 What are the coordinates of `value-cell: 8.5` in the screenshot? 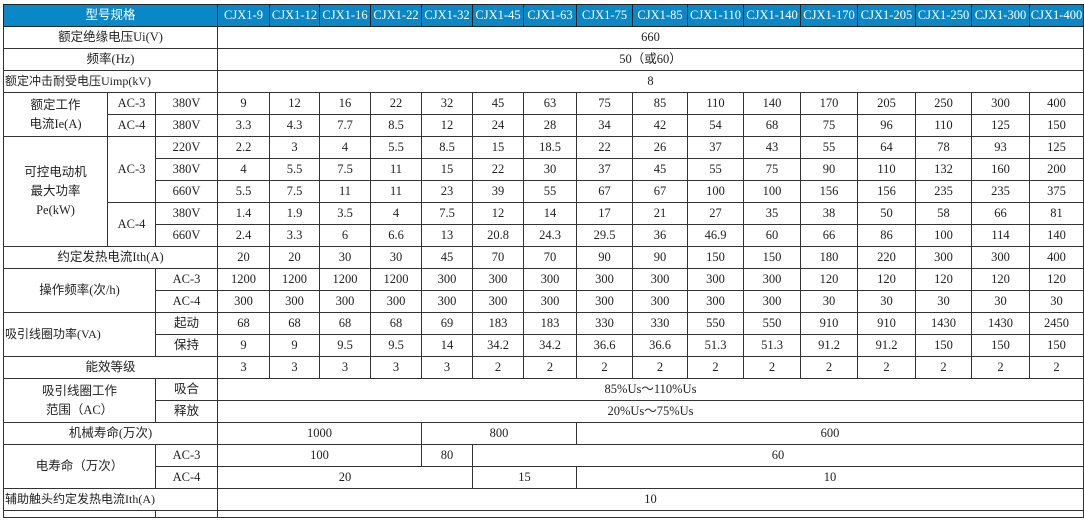 It's located at (396, 125).